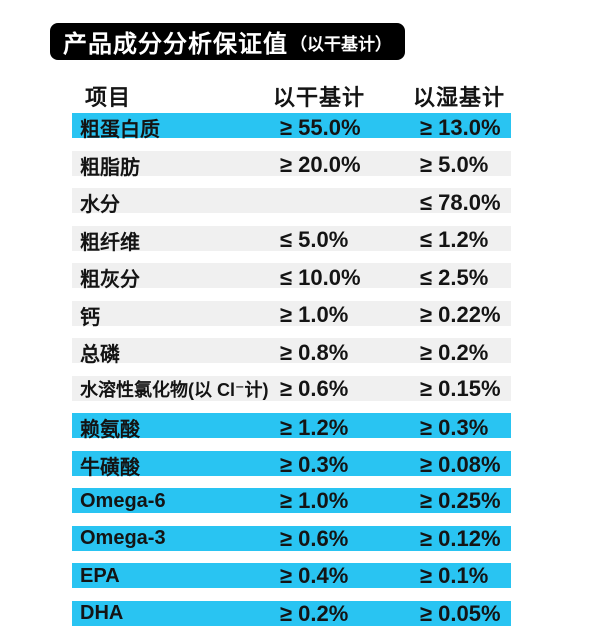 The height and width of the screenshot is (641, 600). What do you see at coordinates (320, 164) in the screenshot?
I see `dry-basis-value: ≥ 20.0%` at bounding box center [320, 164].